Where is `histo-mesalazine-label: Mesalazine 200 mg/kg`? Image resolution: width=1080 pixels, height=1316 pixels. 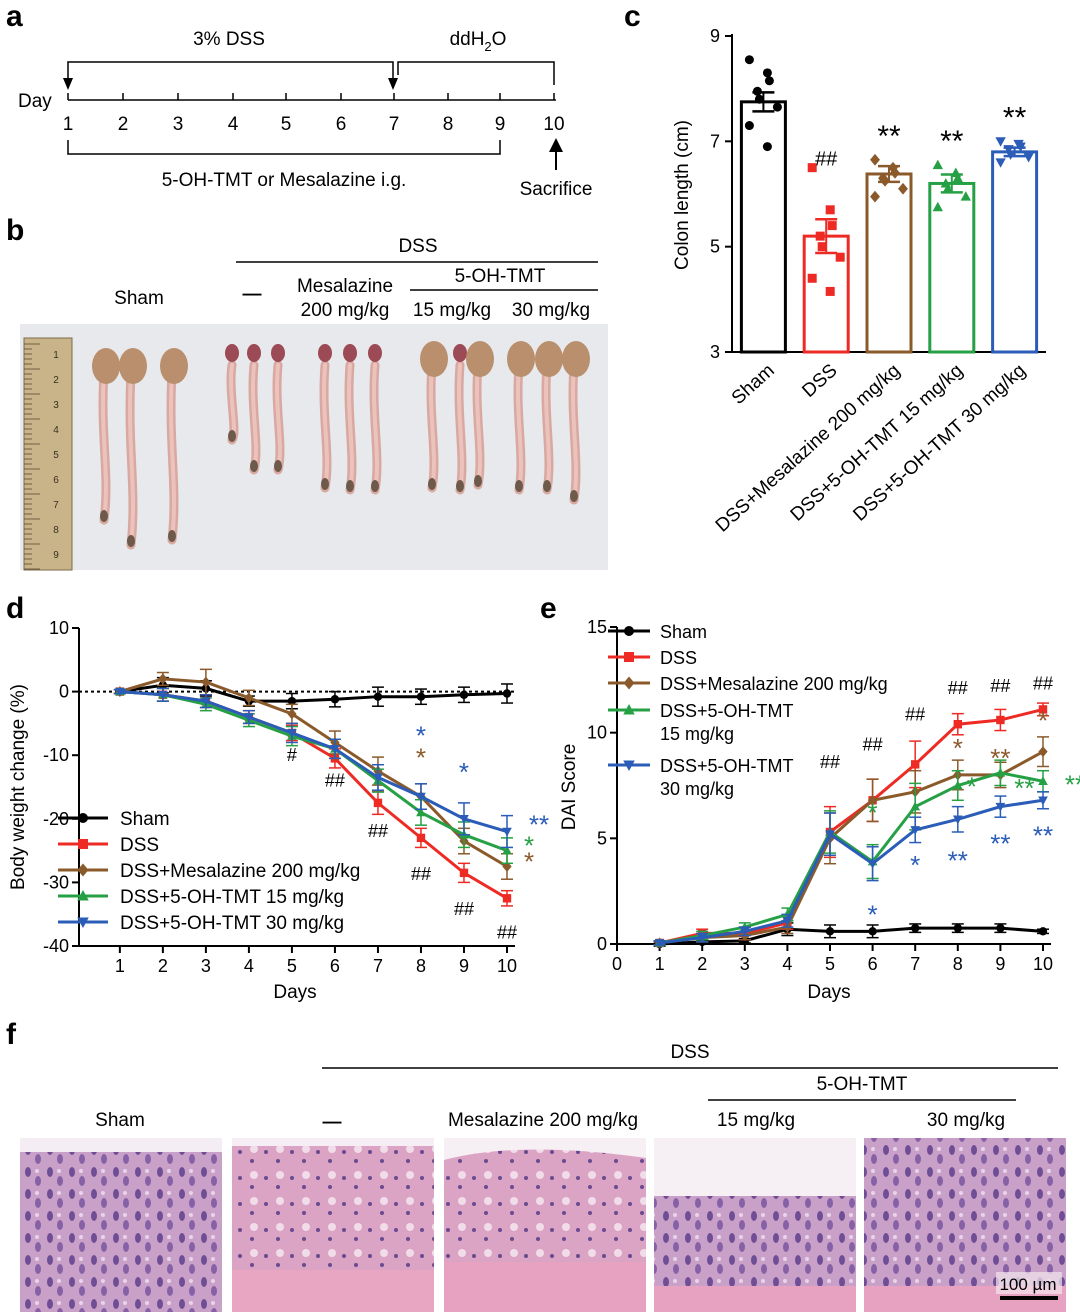
histo-mesalazine-label: Mesalazine 200 mg/kg is located at coordinates (543, 1120).